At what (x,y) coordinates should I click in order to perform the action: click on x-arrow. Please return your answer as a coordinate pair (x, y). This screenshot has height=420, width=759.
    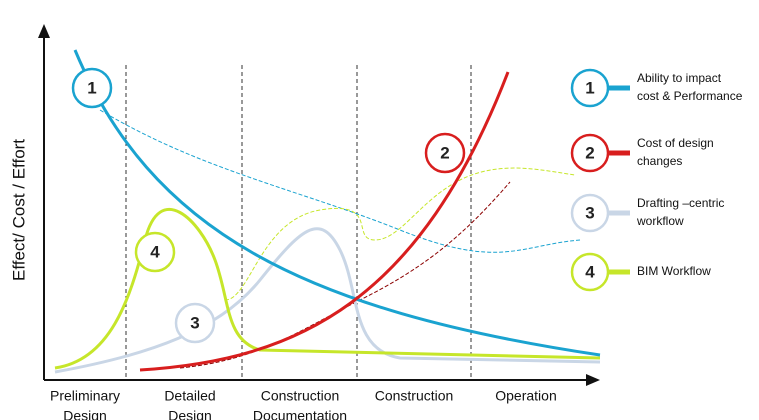
    Looking at the image, I should click on (593, 380).